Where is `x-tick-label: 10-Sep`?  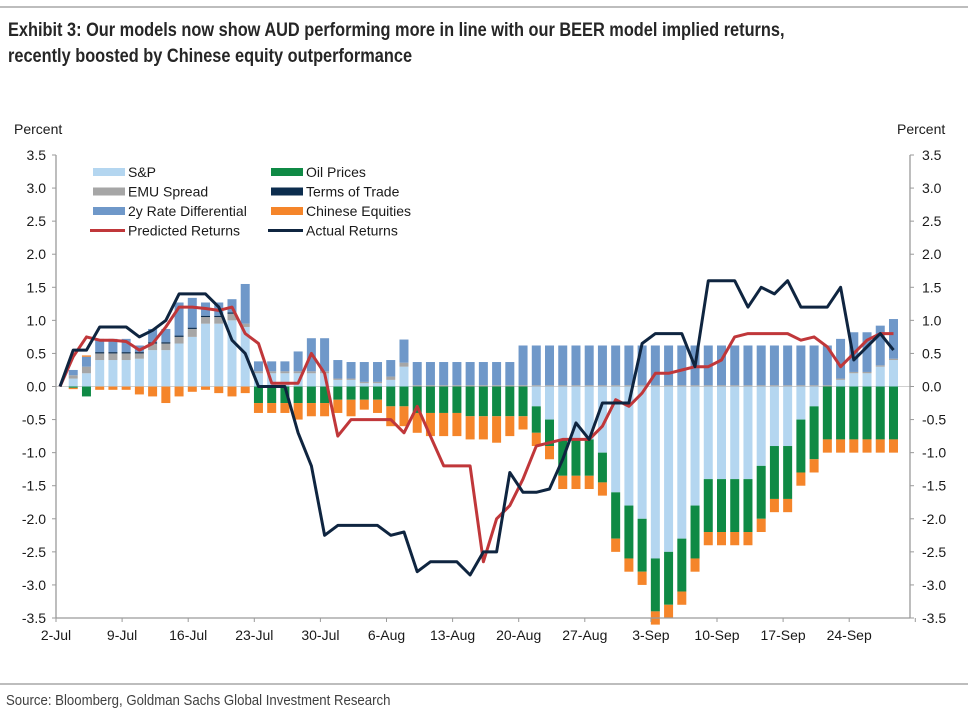 x-tick-label: 10-Sep is located at coordinates (716, 635).